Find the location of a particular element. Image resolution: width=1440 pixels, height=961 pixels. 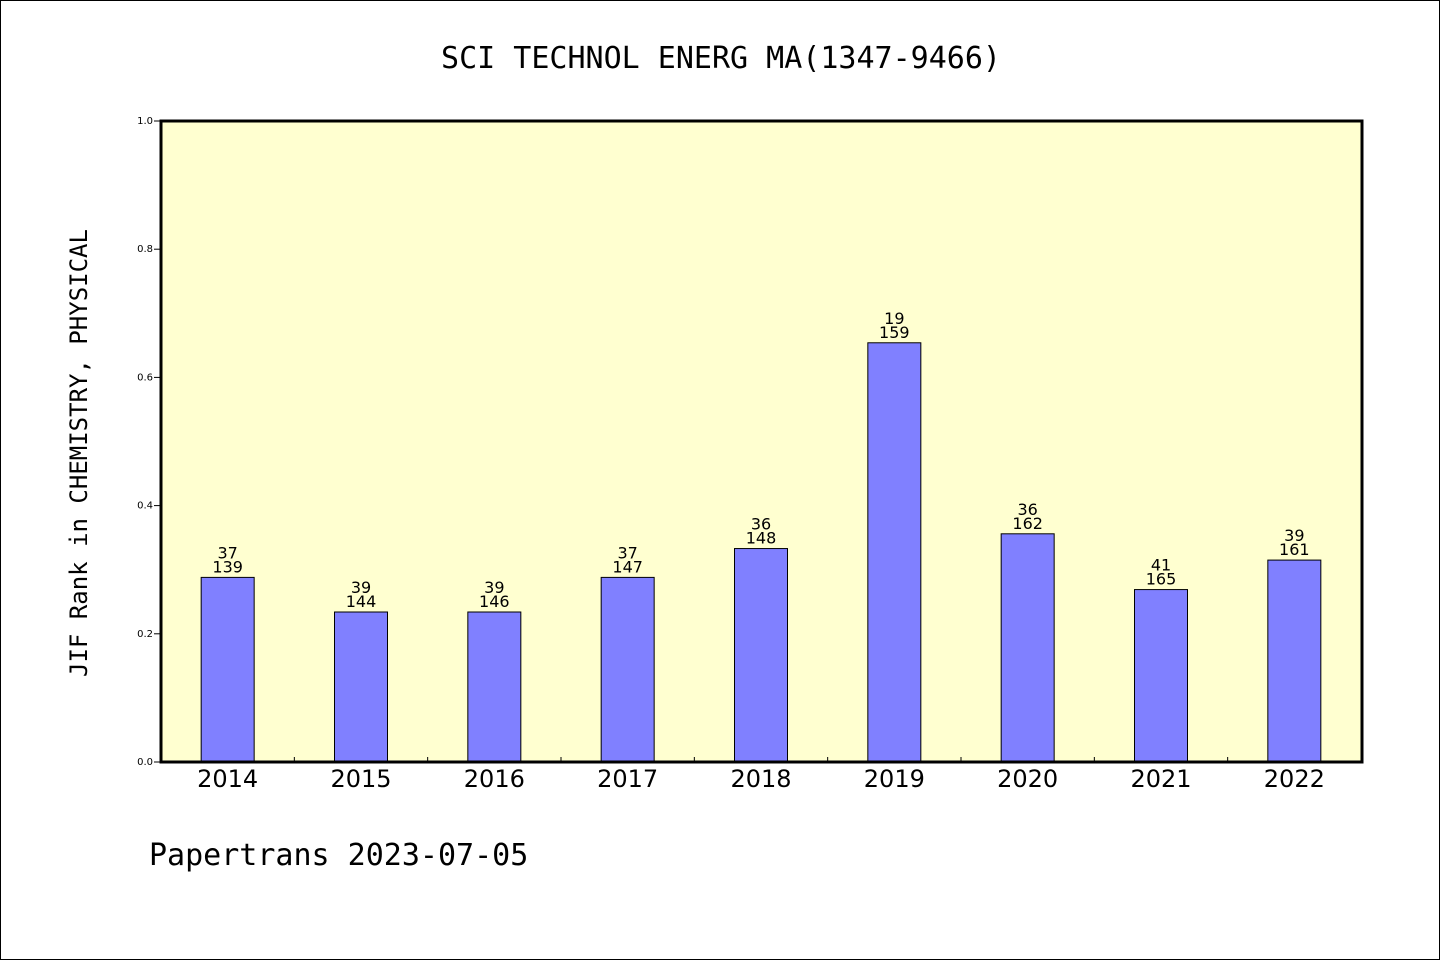

bar-2016 is located at coordinates (494, 687).